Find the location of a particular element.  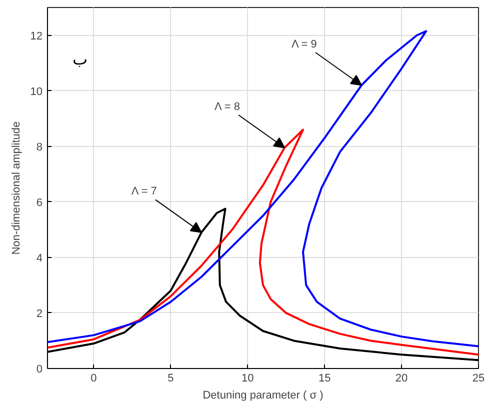

x-tick-label: 20 is located at coordinates (401, 378).